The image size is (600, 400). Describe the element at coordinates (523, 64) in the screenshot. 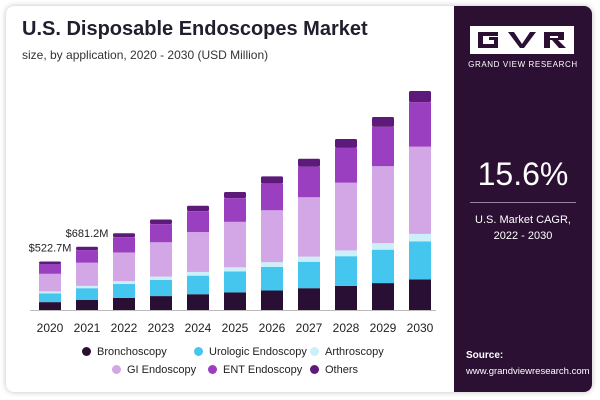

I see `brand-name: GRAND VIEW RESEARCH` at that location.